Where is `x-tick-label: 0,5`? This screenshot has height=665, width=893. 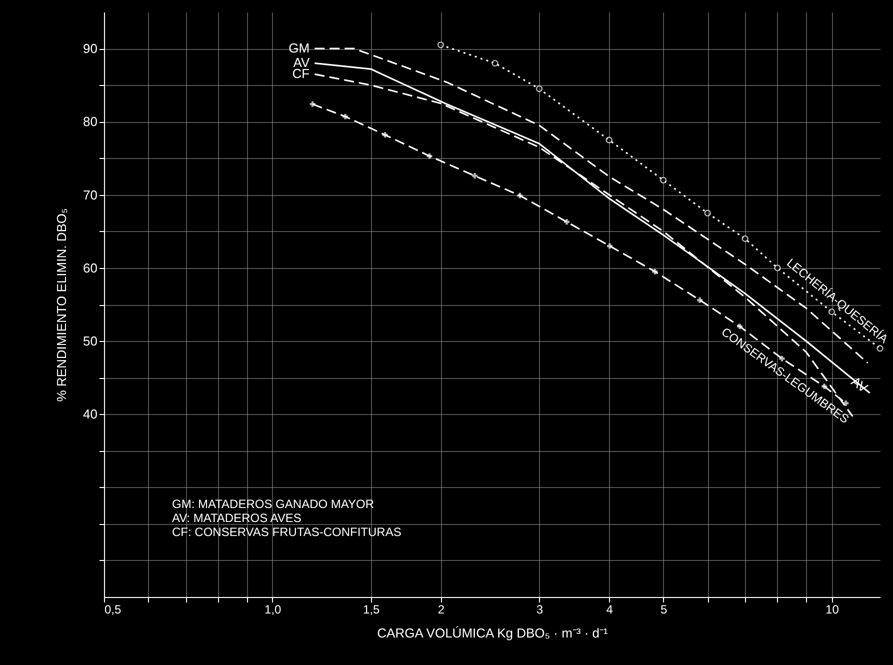 x-tick-label: 0,5 is located at coordinates (113, 609).